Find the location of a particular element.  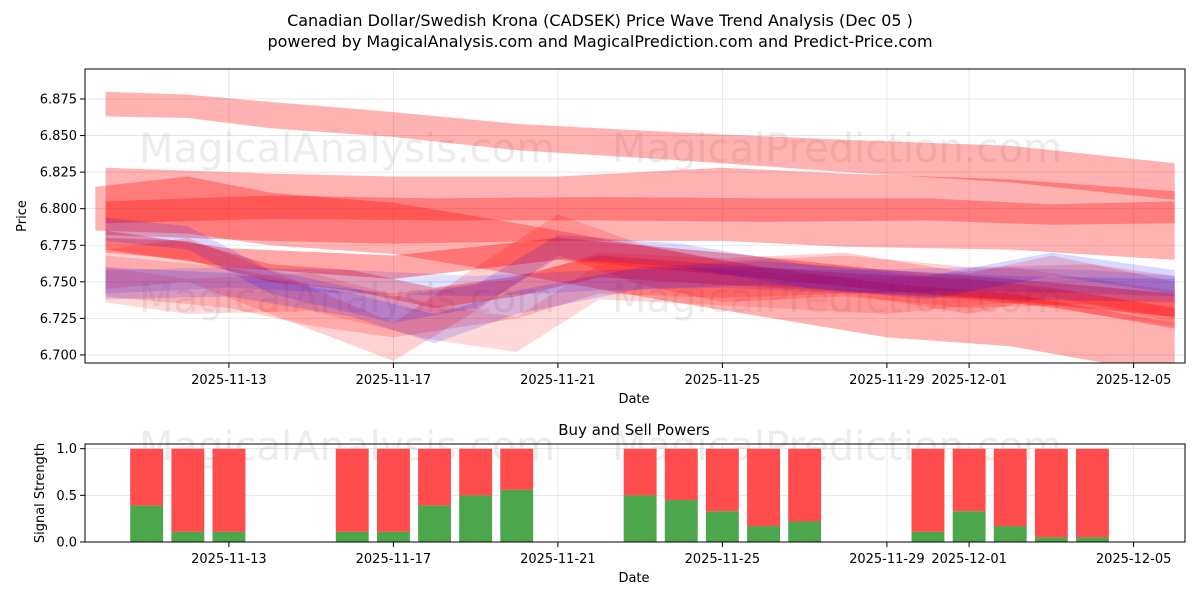

signal-x-axis-label: Date is located at coordinates (633, 578).